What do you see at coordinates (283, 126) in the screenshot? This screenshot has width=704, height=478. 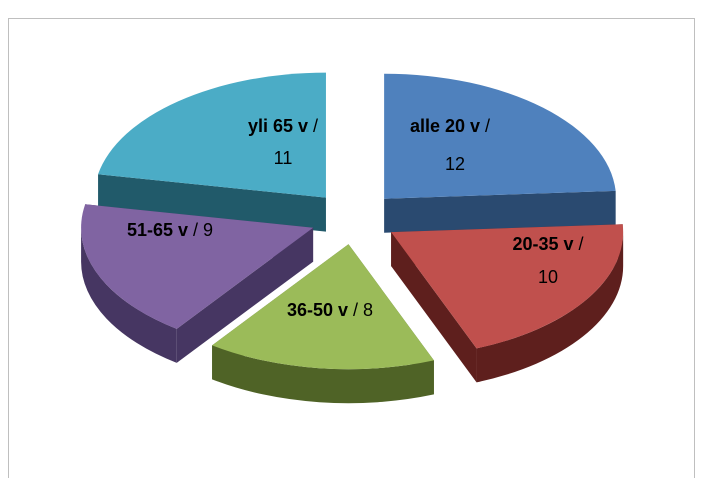 I see `slice-label-4: yli 65 v /` at bounding box center [283, 126].